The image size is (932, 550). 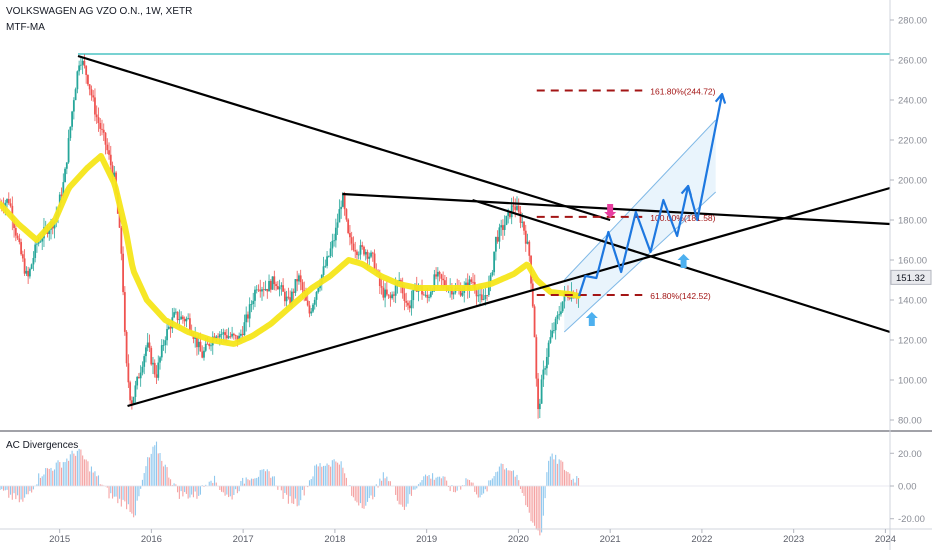 I want to click on subpane-title: AC Divergences, so click(x=42, y=445).